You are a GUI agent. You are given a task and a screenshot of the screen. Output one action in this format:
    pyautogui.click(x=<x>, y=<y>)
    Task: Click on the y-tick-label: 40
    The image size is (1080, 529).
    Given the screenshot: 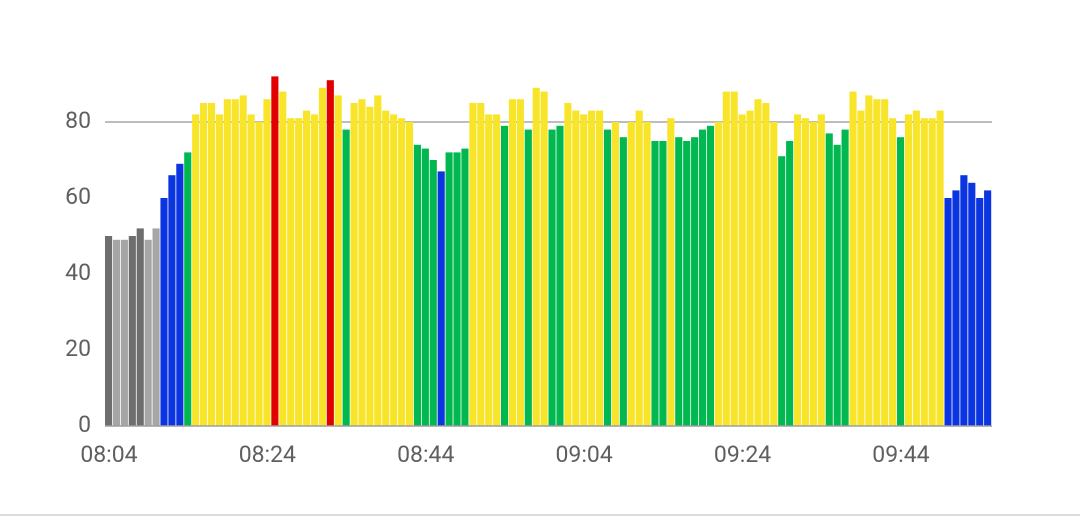 What is the action you would take?
    pyautogui.click(x=78, y=272)
    